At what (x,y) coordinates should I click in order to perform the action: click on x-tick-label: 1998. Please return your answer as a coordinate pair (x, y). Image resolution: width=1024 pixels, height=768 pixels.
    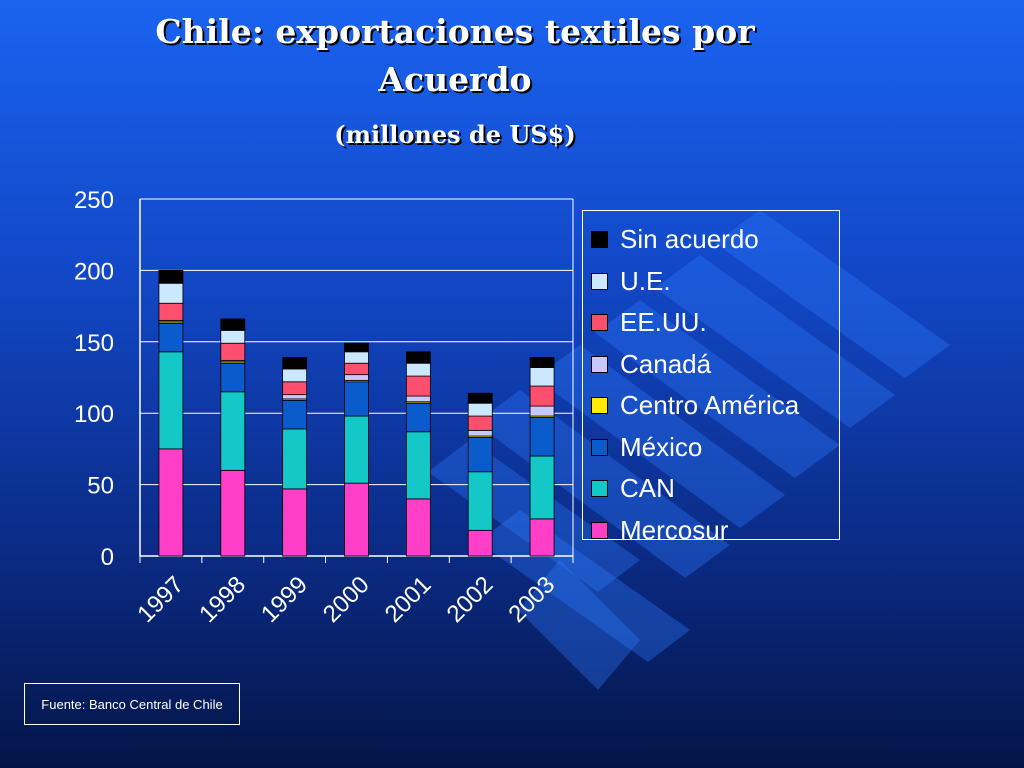
    Looking at the image, I should click on (222, 599).